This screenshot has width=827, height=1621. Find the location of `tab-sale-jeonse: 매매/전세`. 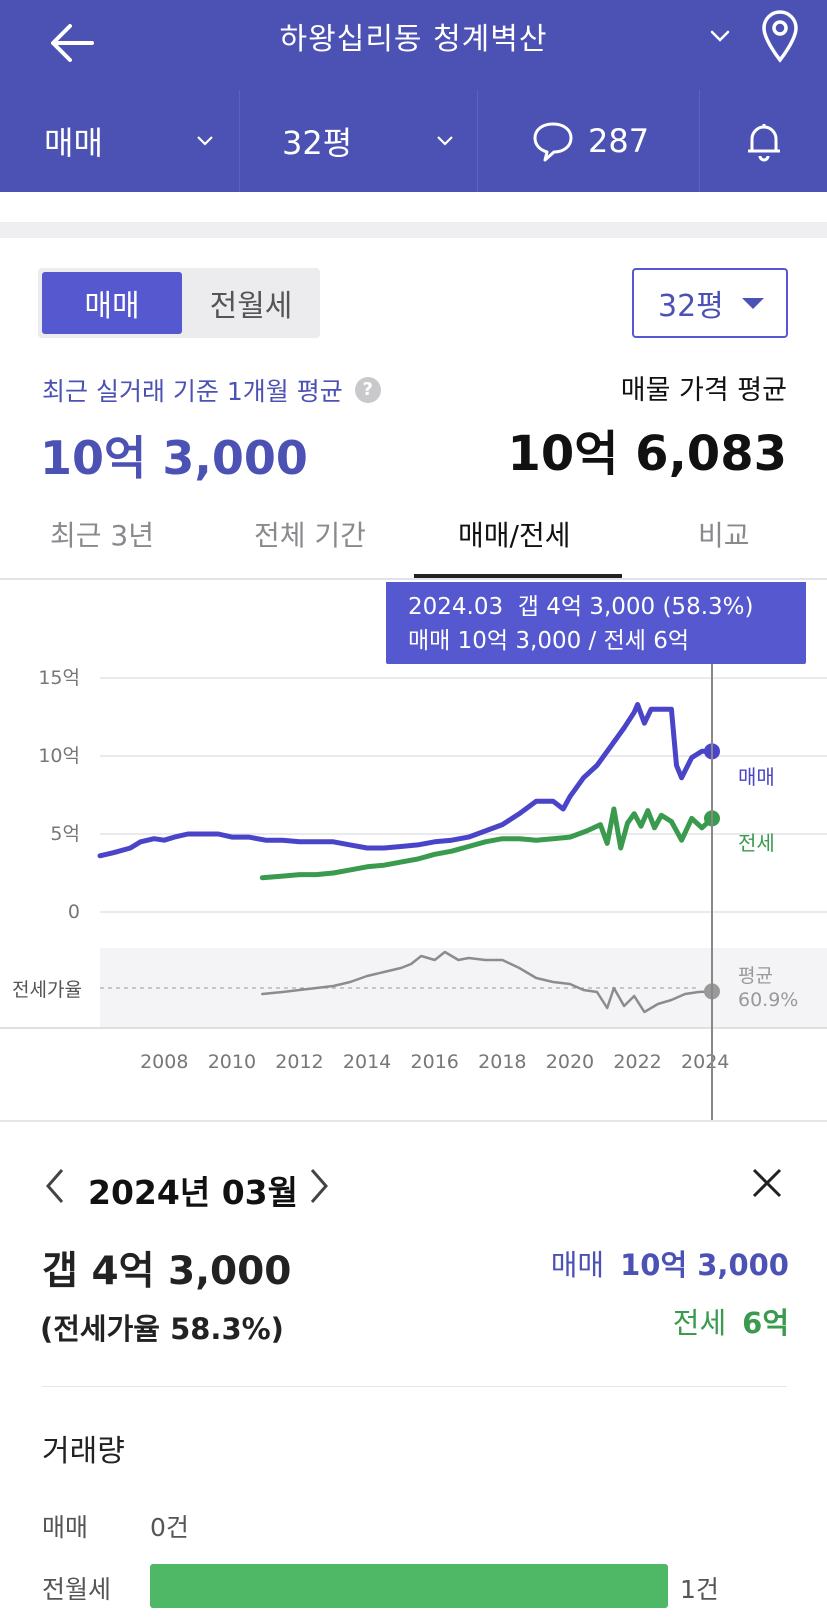

tab-sale-jeonse: 매매/전세 is located at coordinates (514, 535).